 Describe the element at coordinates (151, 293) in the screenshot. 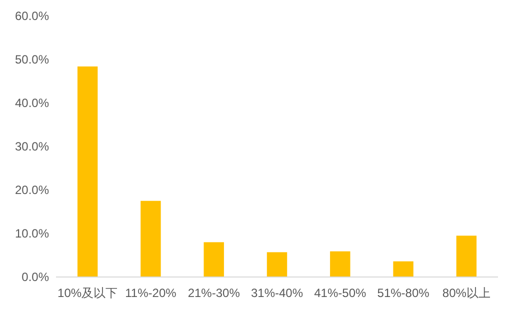

I see `x-tick-label: 11%-20%` at that location.